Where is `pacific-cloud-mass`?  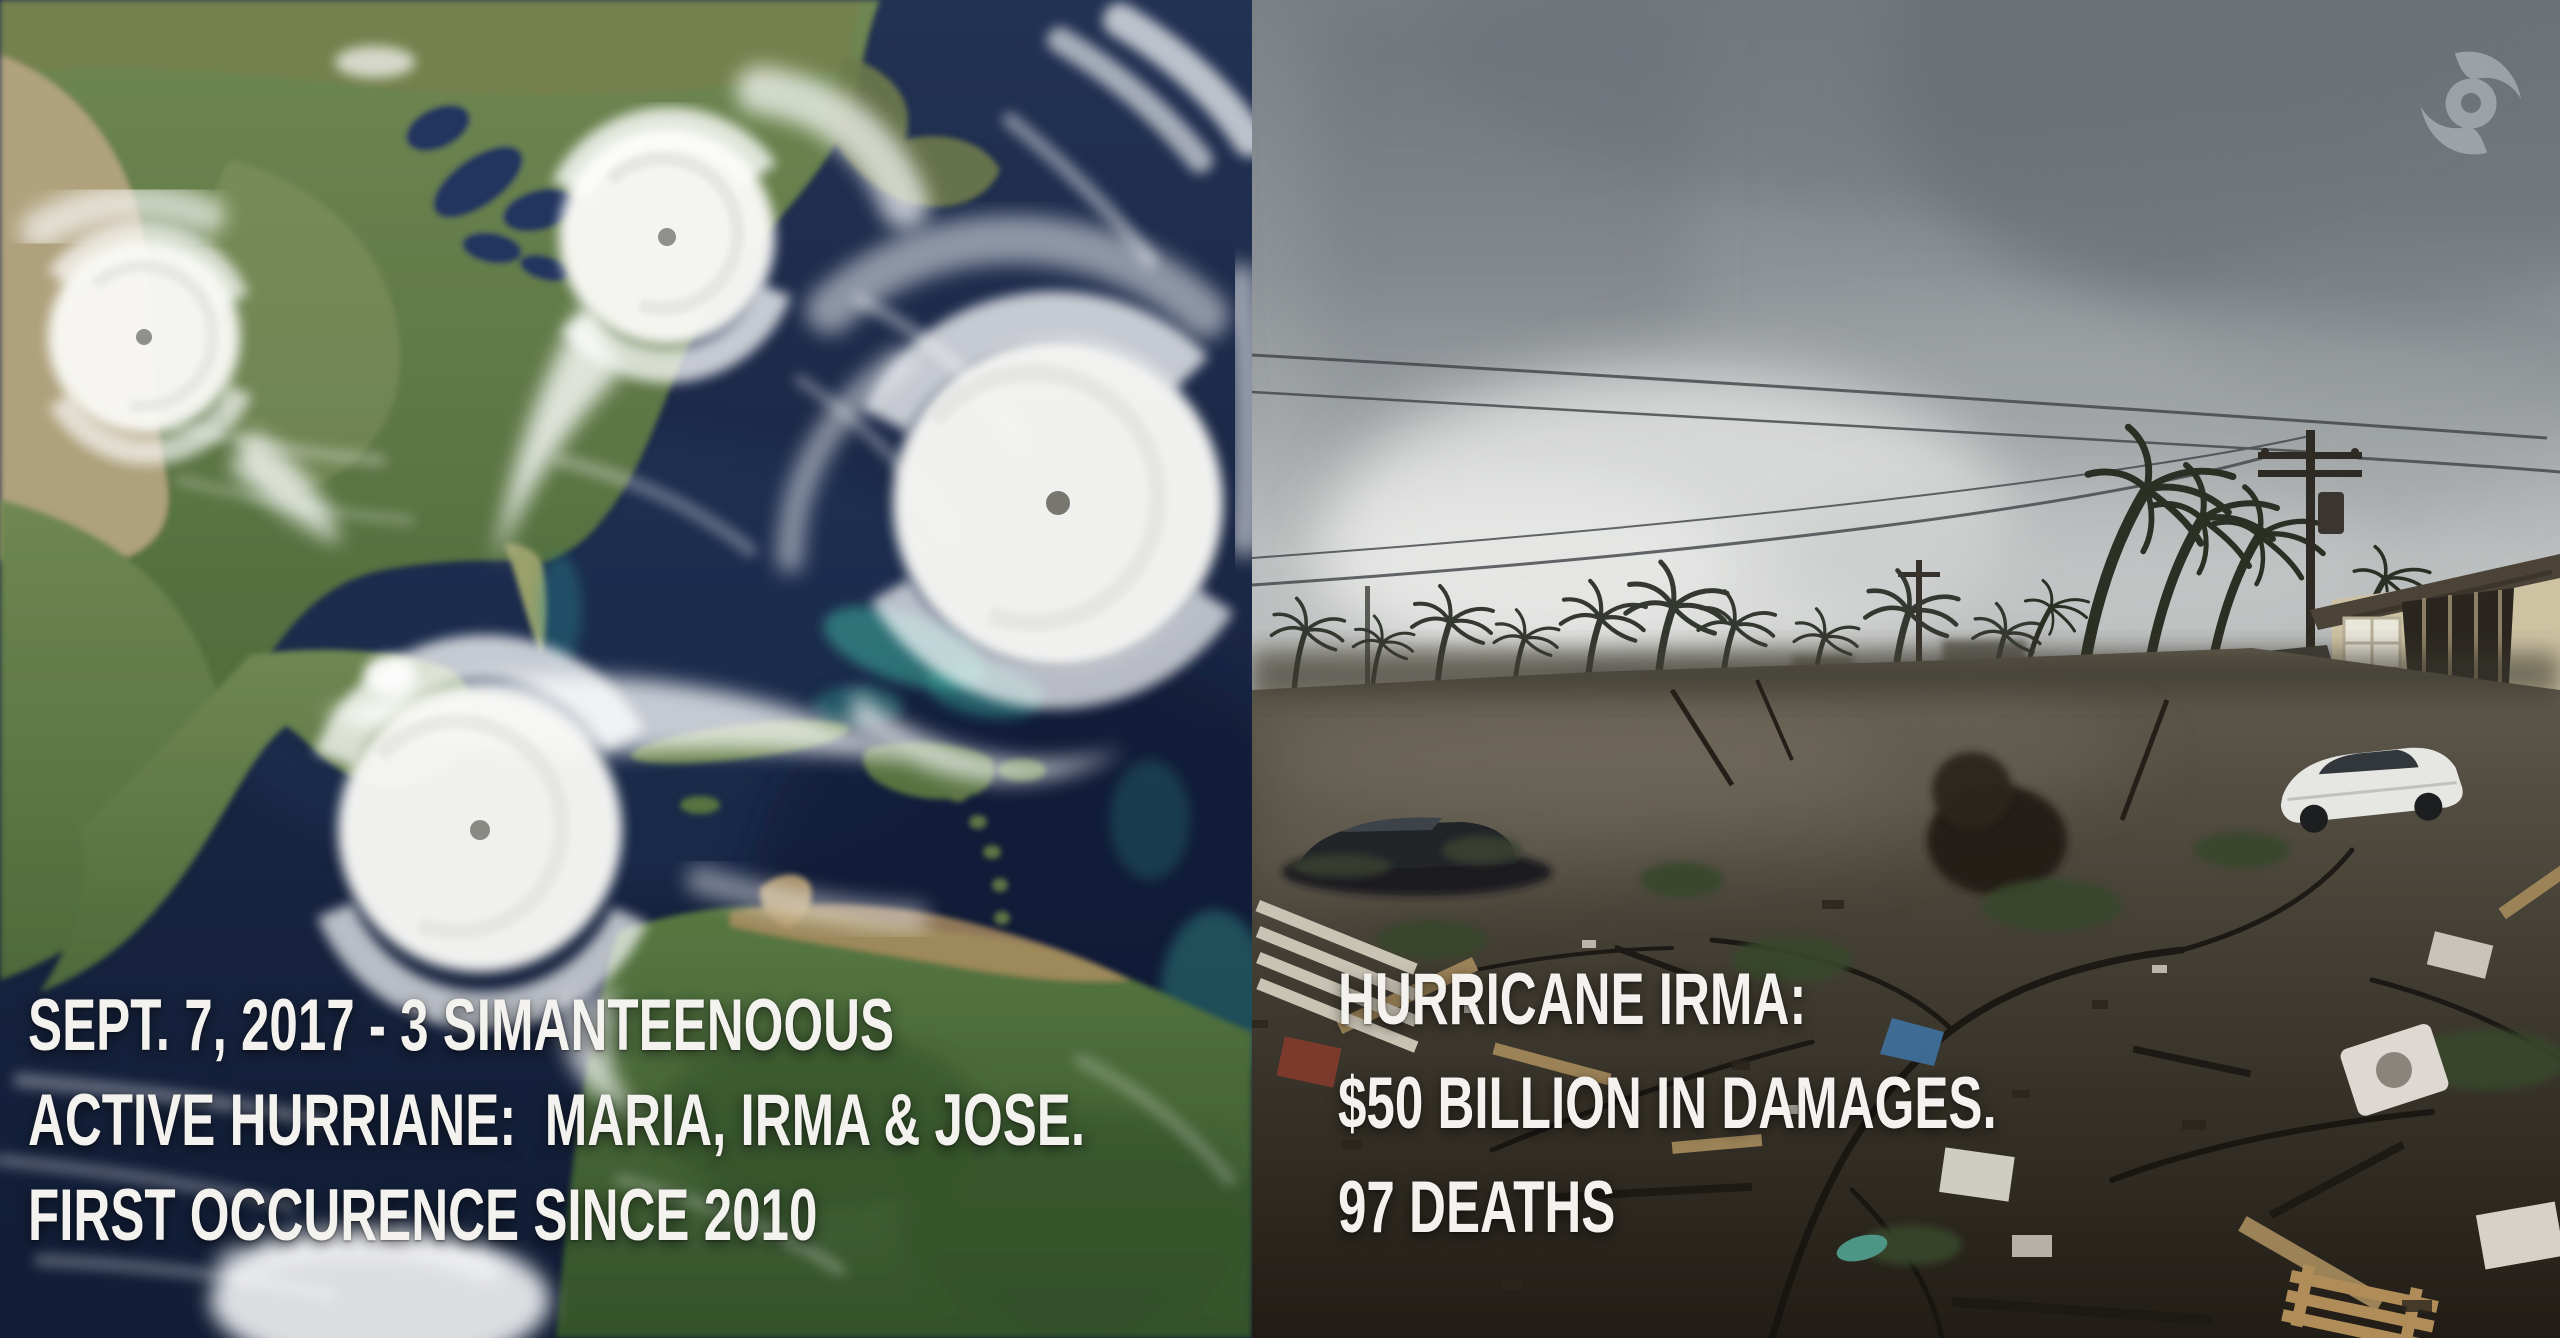
pacific-cloud-mass is located at coordinates (380, 1281).